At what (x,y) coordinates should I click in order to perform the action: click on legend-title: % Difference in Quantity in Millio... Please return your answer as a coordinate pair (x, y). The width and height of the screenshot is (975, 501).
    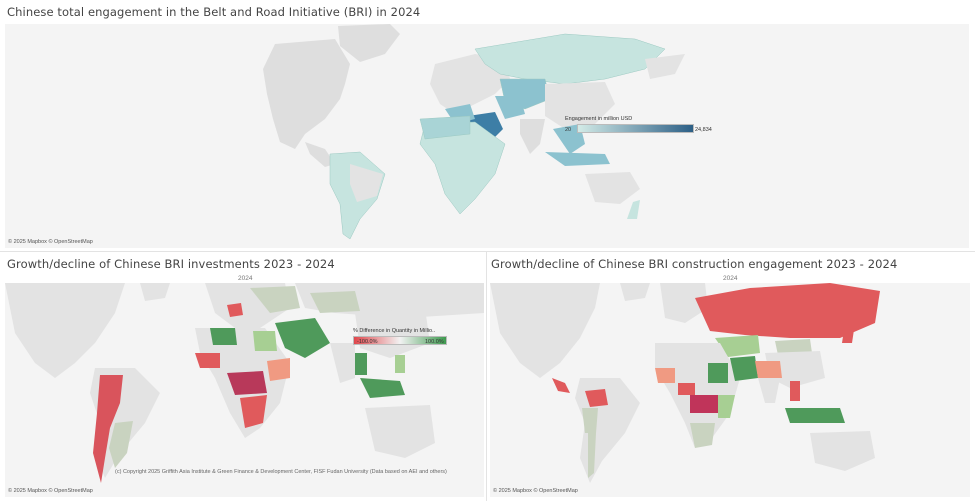
    Looking at the image, I should click on (394, 331).